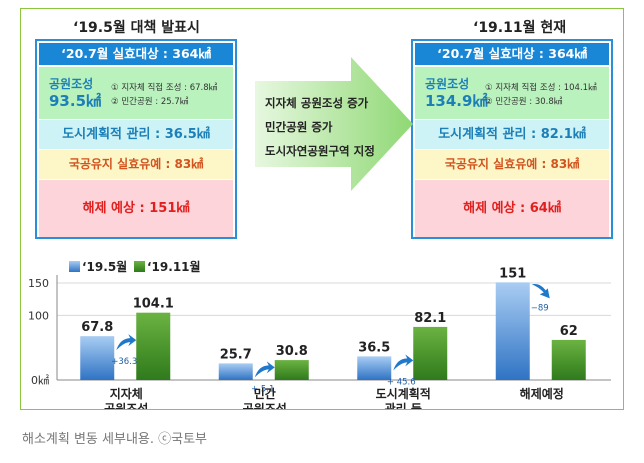 The image size is (644, 463). Describe the element at coordinates (401, 382) in the screenshot. I see `change-label: + 45.6` at that location.